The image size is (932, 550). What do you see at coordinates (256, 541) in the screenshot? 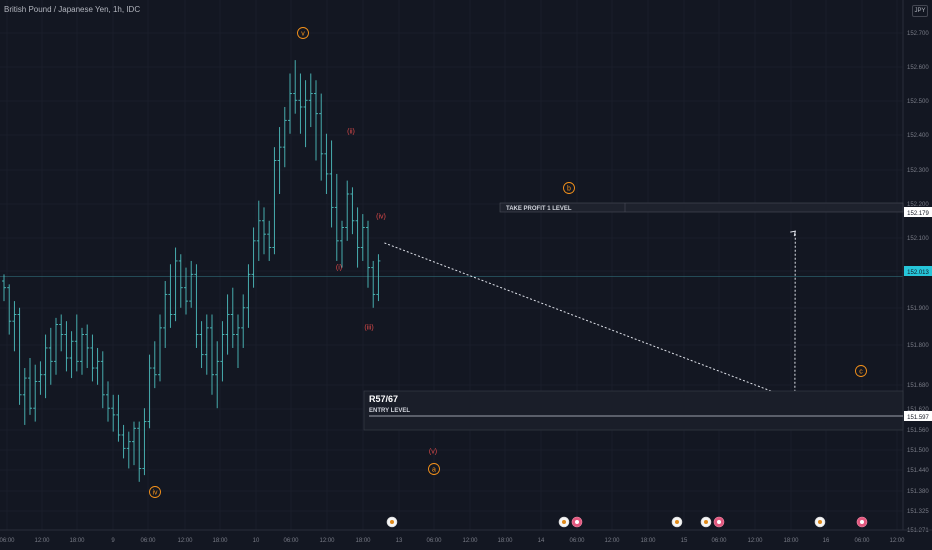
I see `time-tick-label: 10` at bounding box center [256, 541].